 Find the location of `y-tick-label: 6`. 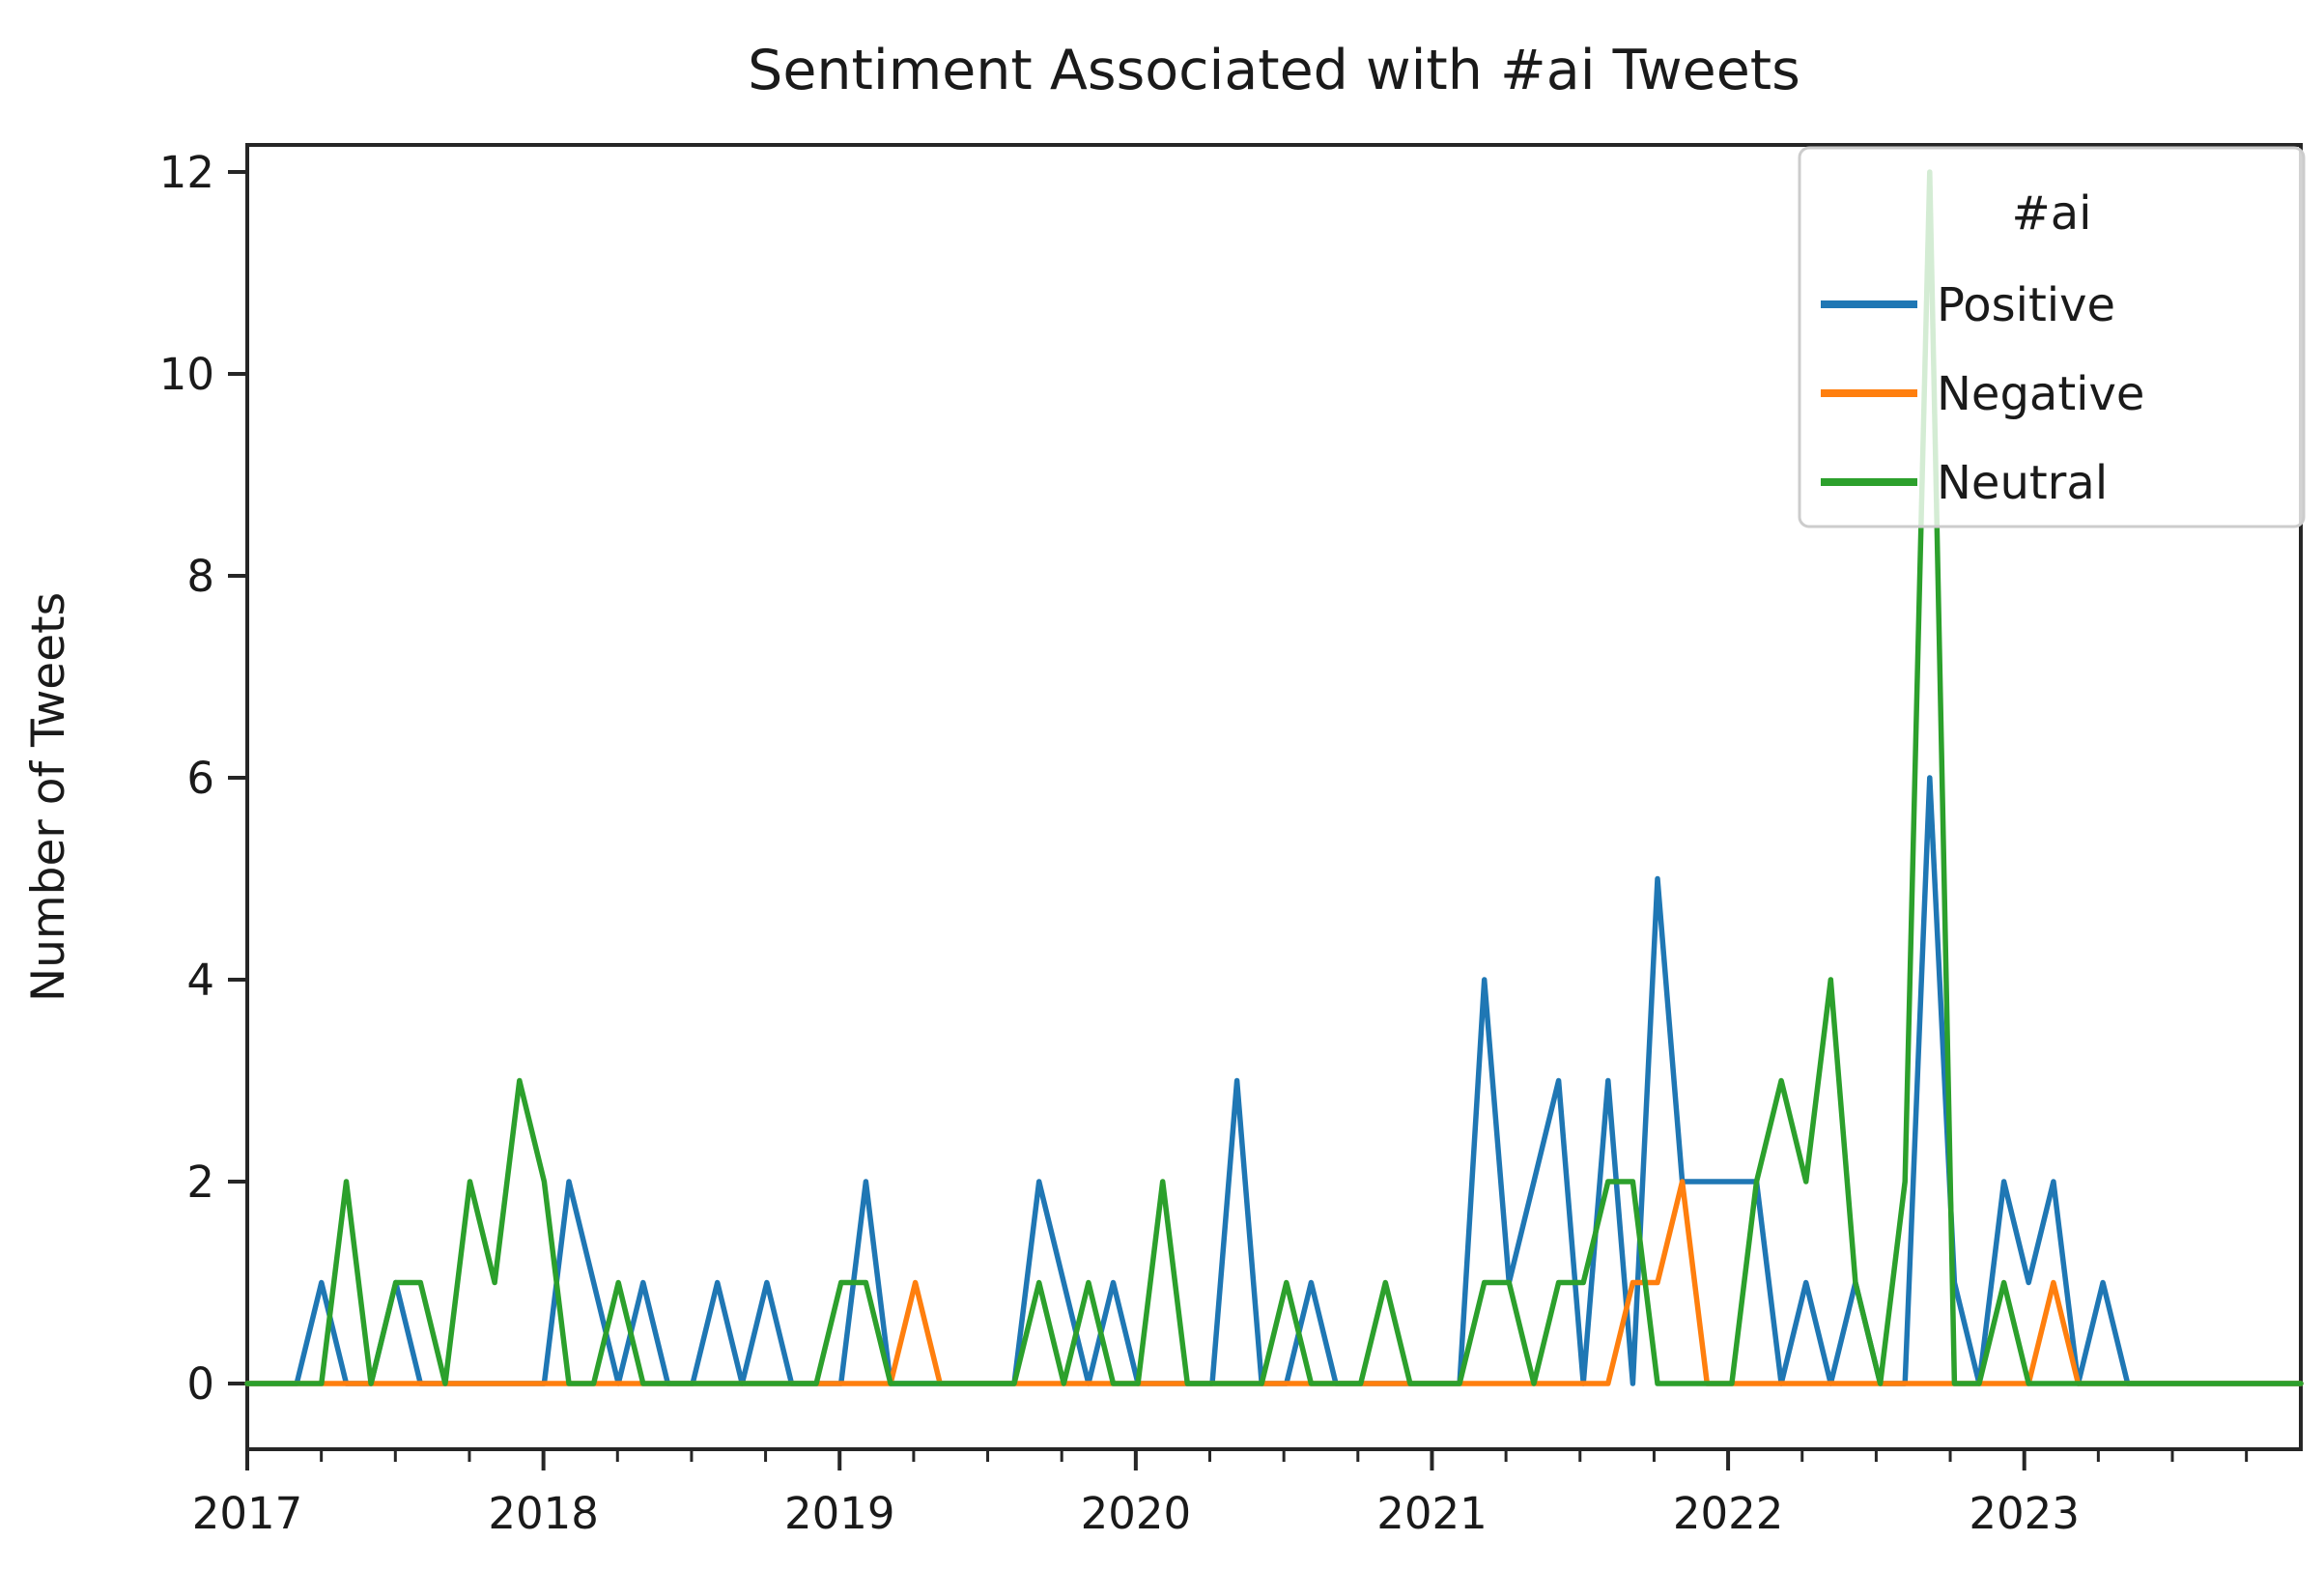

y-tick-label: 6 is located at coordinates (200, 779).